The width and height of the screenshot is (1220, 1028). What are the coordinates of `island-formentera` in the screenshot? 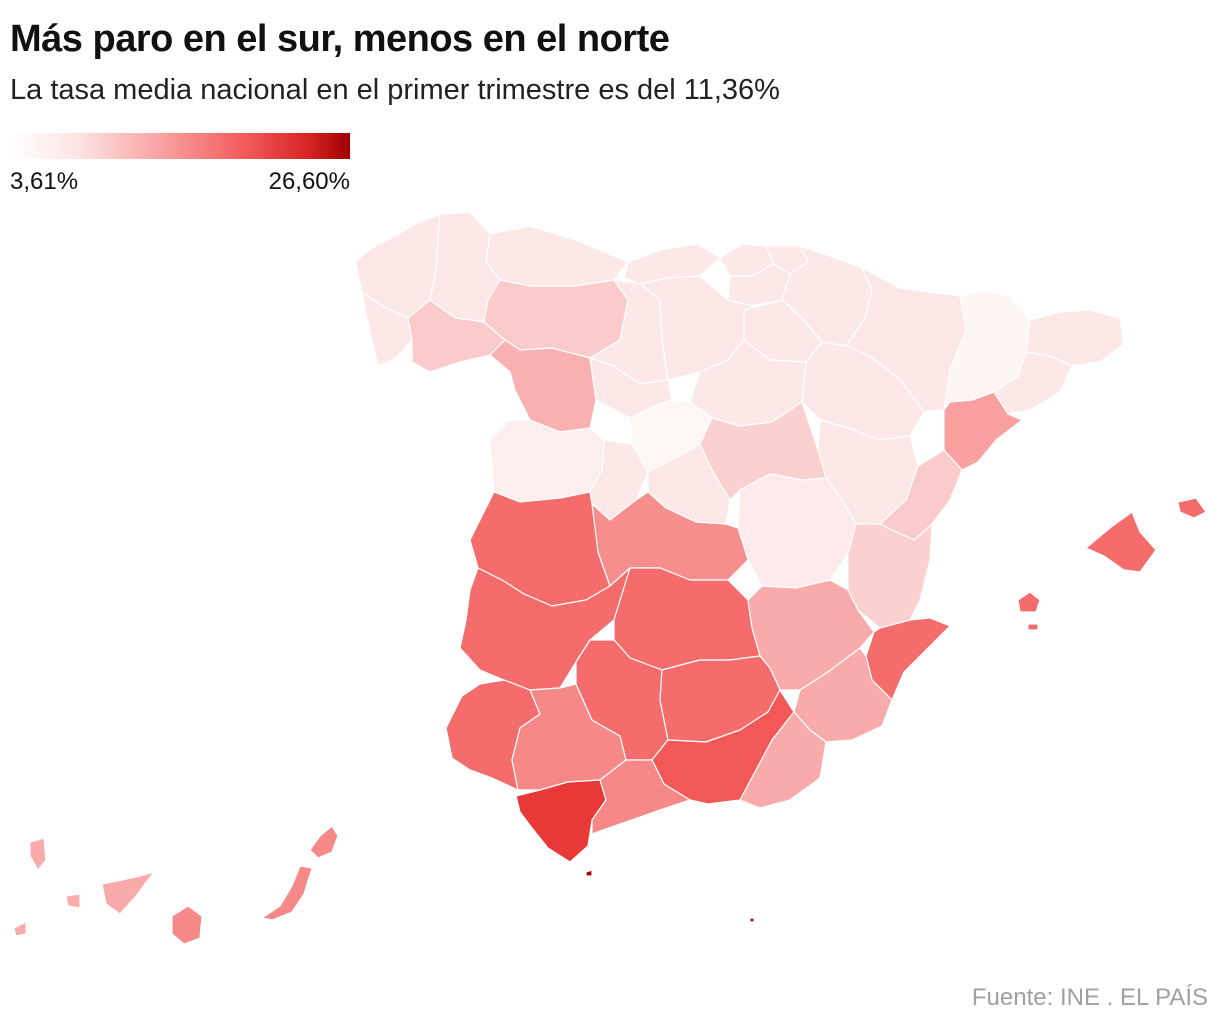 It's located at (1033, 627).